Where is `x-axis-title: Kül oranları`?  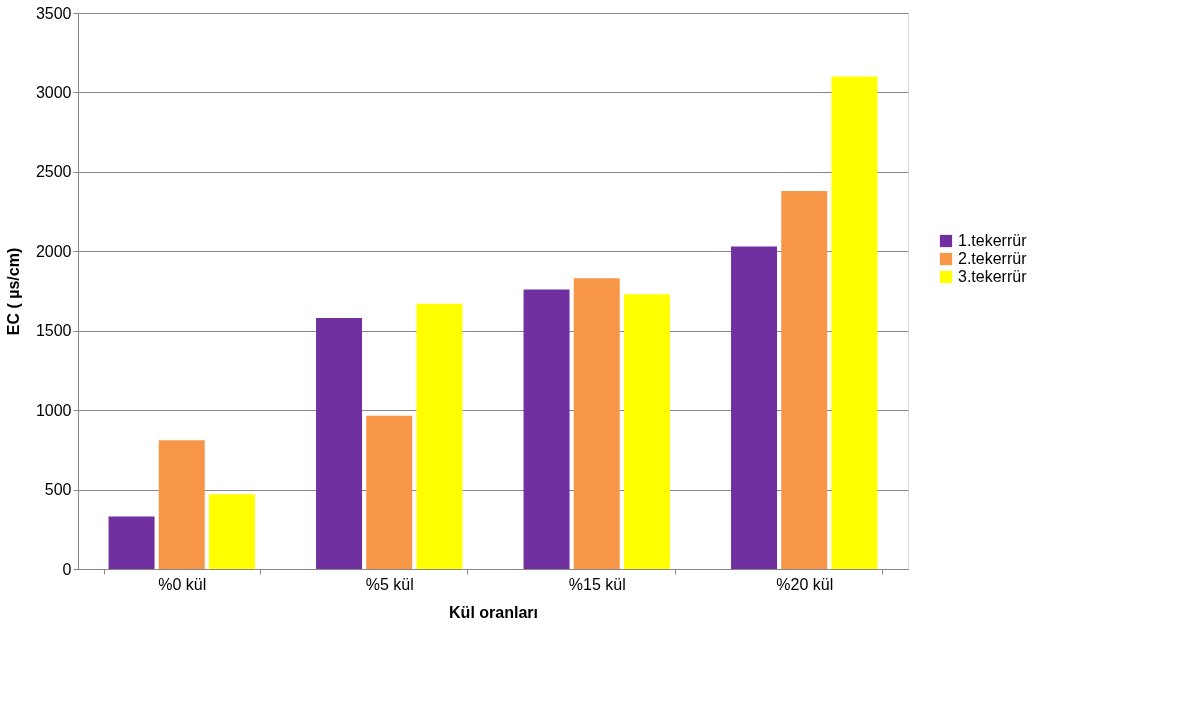 x-axis-title: Kül oranları is located at coordinates (493, 612).